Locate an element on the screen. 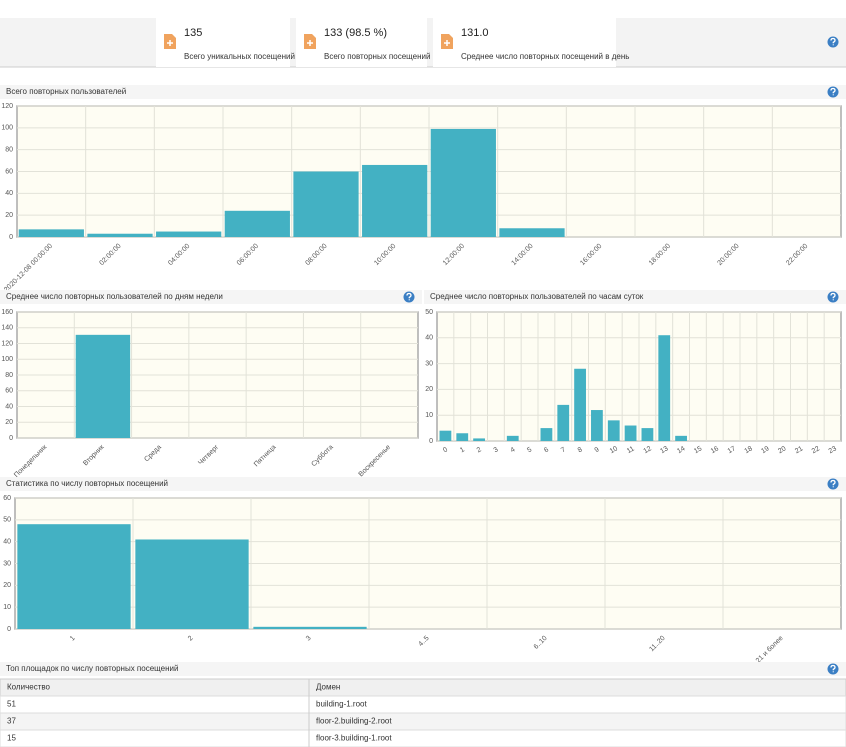 This screenshot has height=747, width=846. y-tick-label: 140 is located at coordinates (7, 328).